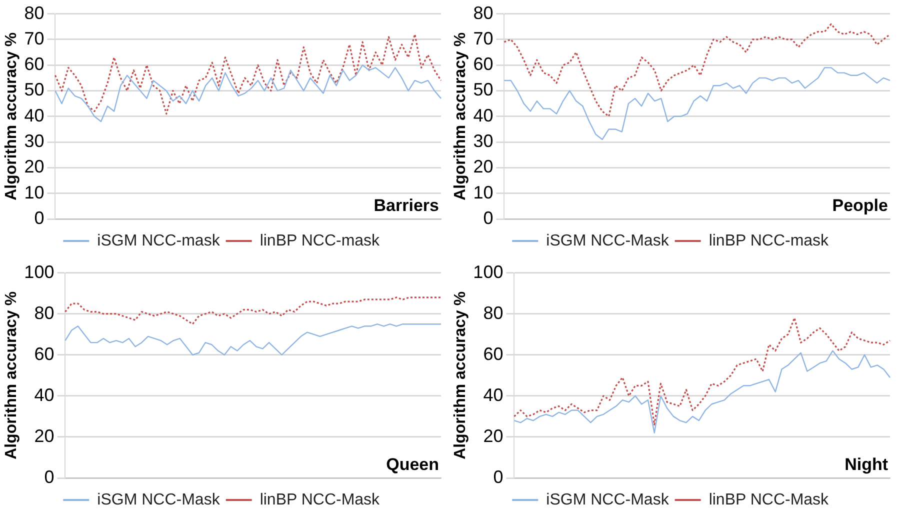 The width and height of the screenshot is (898, 519). Describe the element at coordinates (860, 206) in the screenshot. I see `annotation: People` at that location.